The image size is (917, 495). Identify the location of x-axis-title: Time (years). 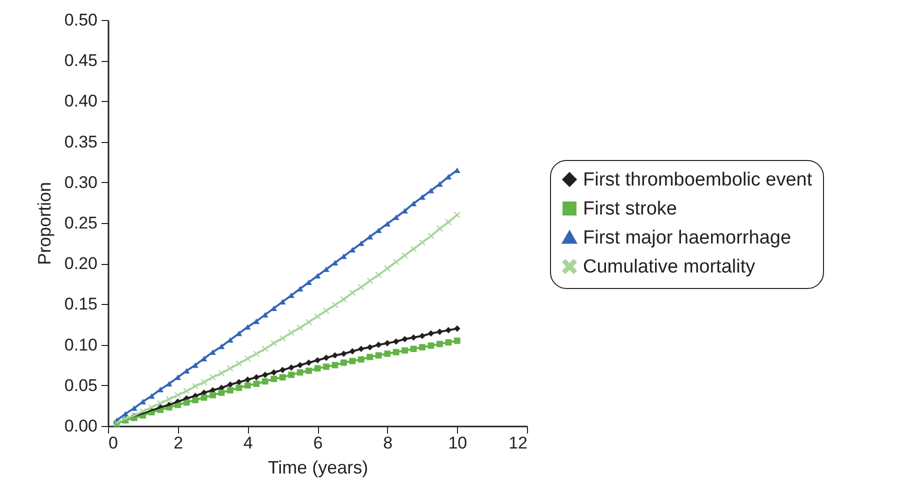
(318, 468).